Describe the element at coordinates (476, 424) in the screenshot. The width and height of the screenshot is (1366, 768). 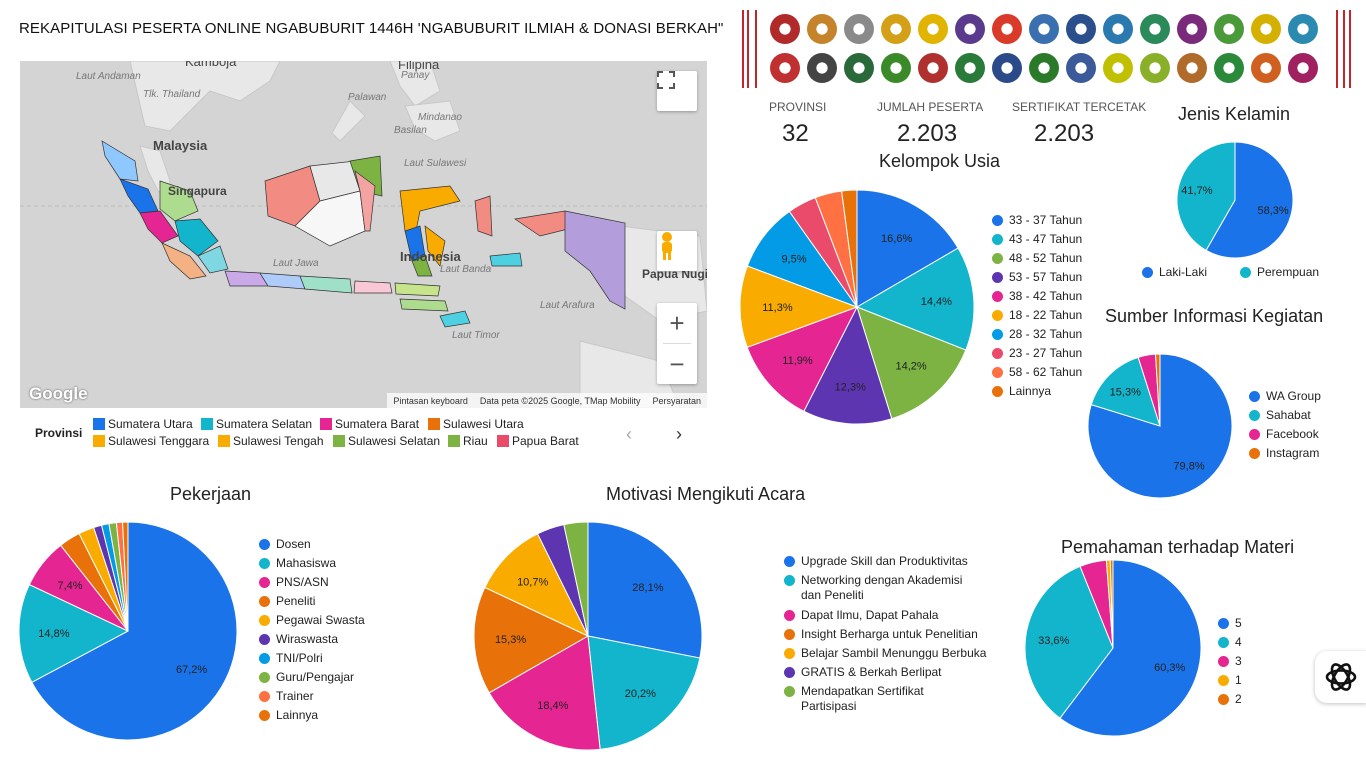
I see `legend-item: Sulawesi Utara` at that location.